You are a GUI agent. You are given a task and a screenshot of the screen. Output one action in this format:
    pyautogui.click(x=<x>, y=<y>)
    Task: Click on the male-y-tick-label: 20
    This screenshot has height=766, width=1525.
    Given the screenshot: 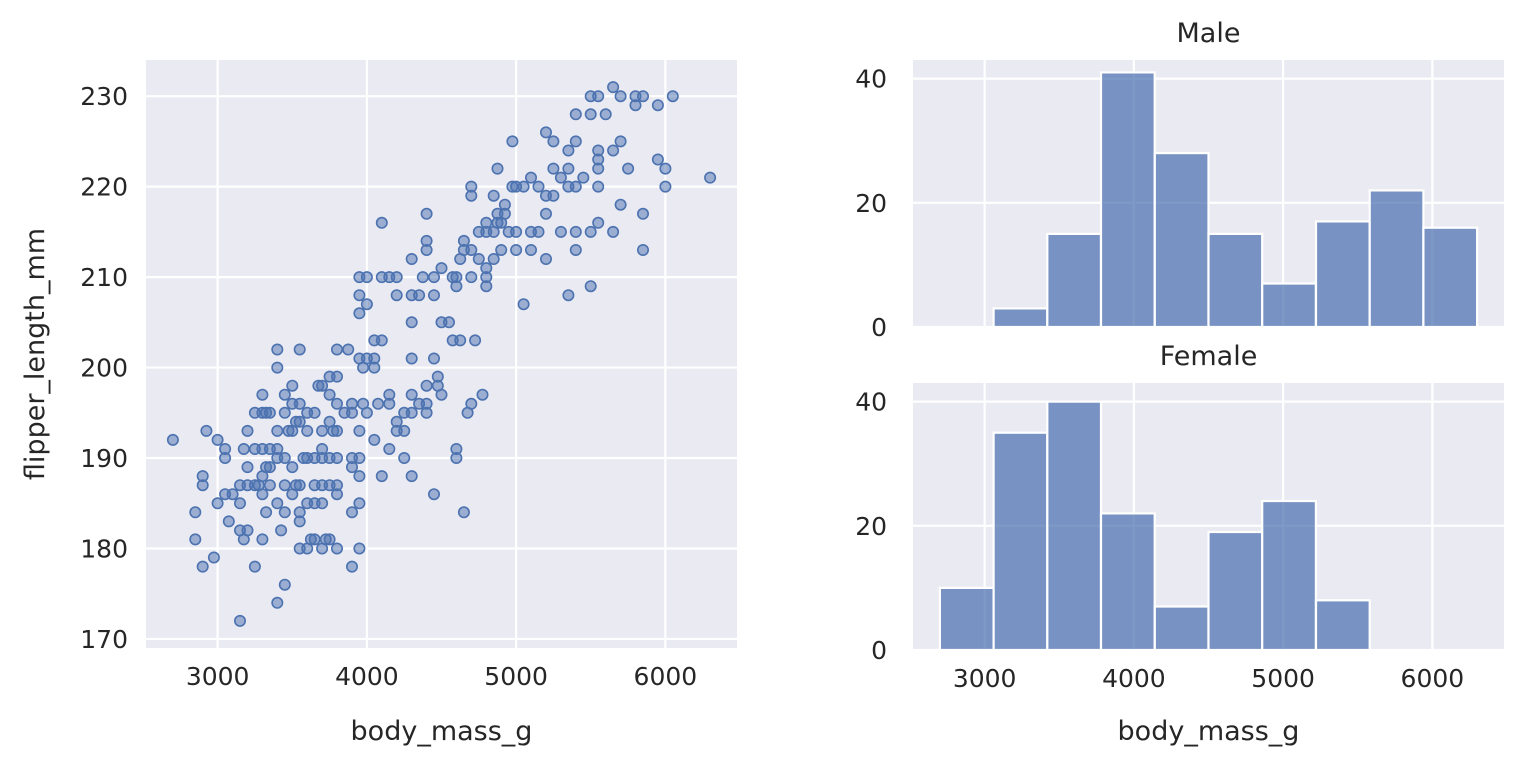 What is the action you would take?
    pyautogui.click(x=871, y=203)
    